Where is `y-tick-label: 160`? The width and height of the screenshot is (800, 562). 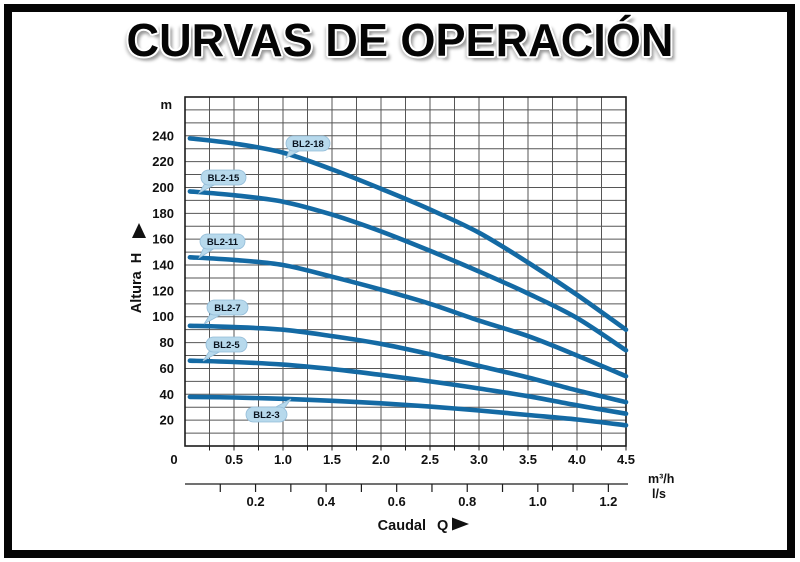
y-tick-label: 160 is located at coordinates (163, 239).